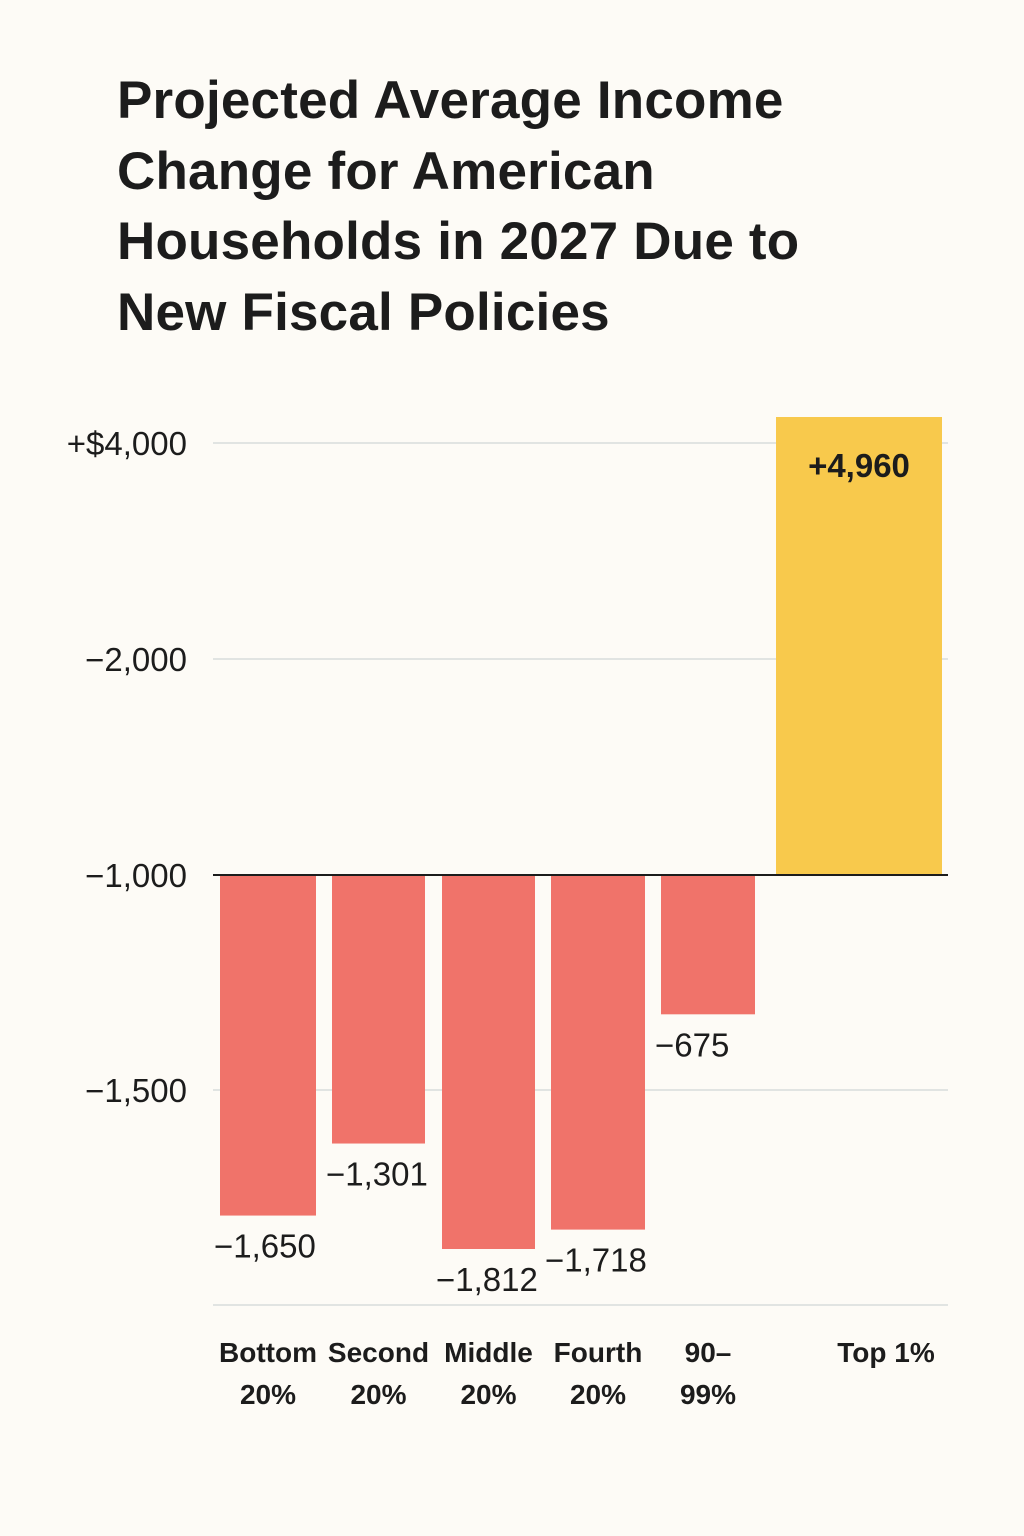  Describe the element at coordinates (377, 1174) in the screenshot. I see `value-label: −1,301` at that location.